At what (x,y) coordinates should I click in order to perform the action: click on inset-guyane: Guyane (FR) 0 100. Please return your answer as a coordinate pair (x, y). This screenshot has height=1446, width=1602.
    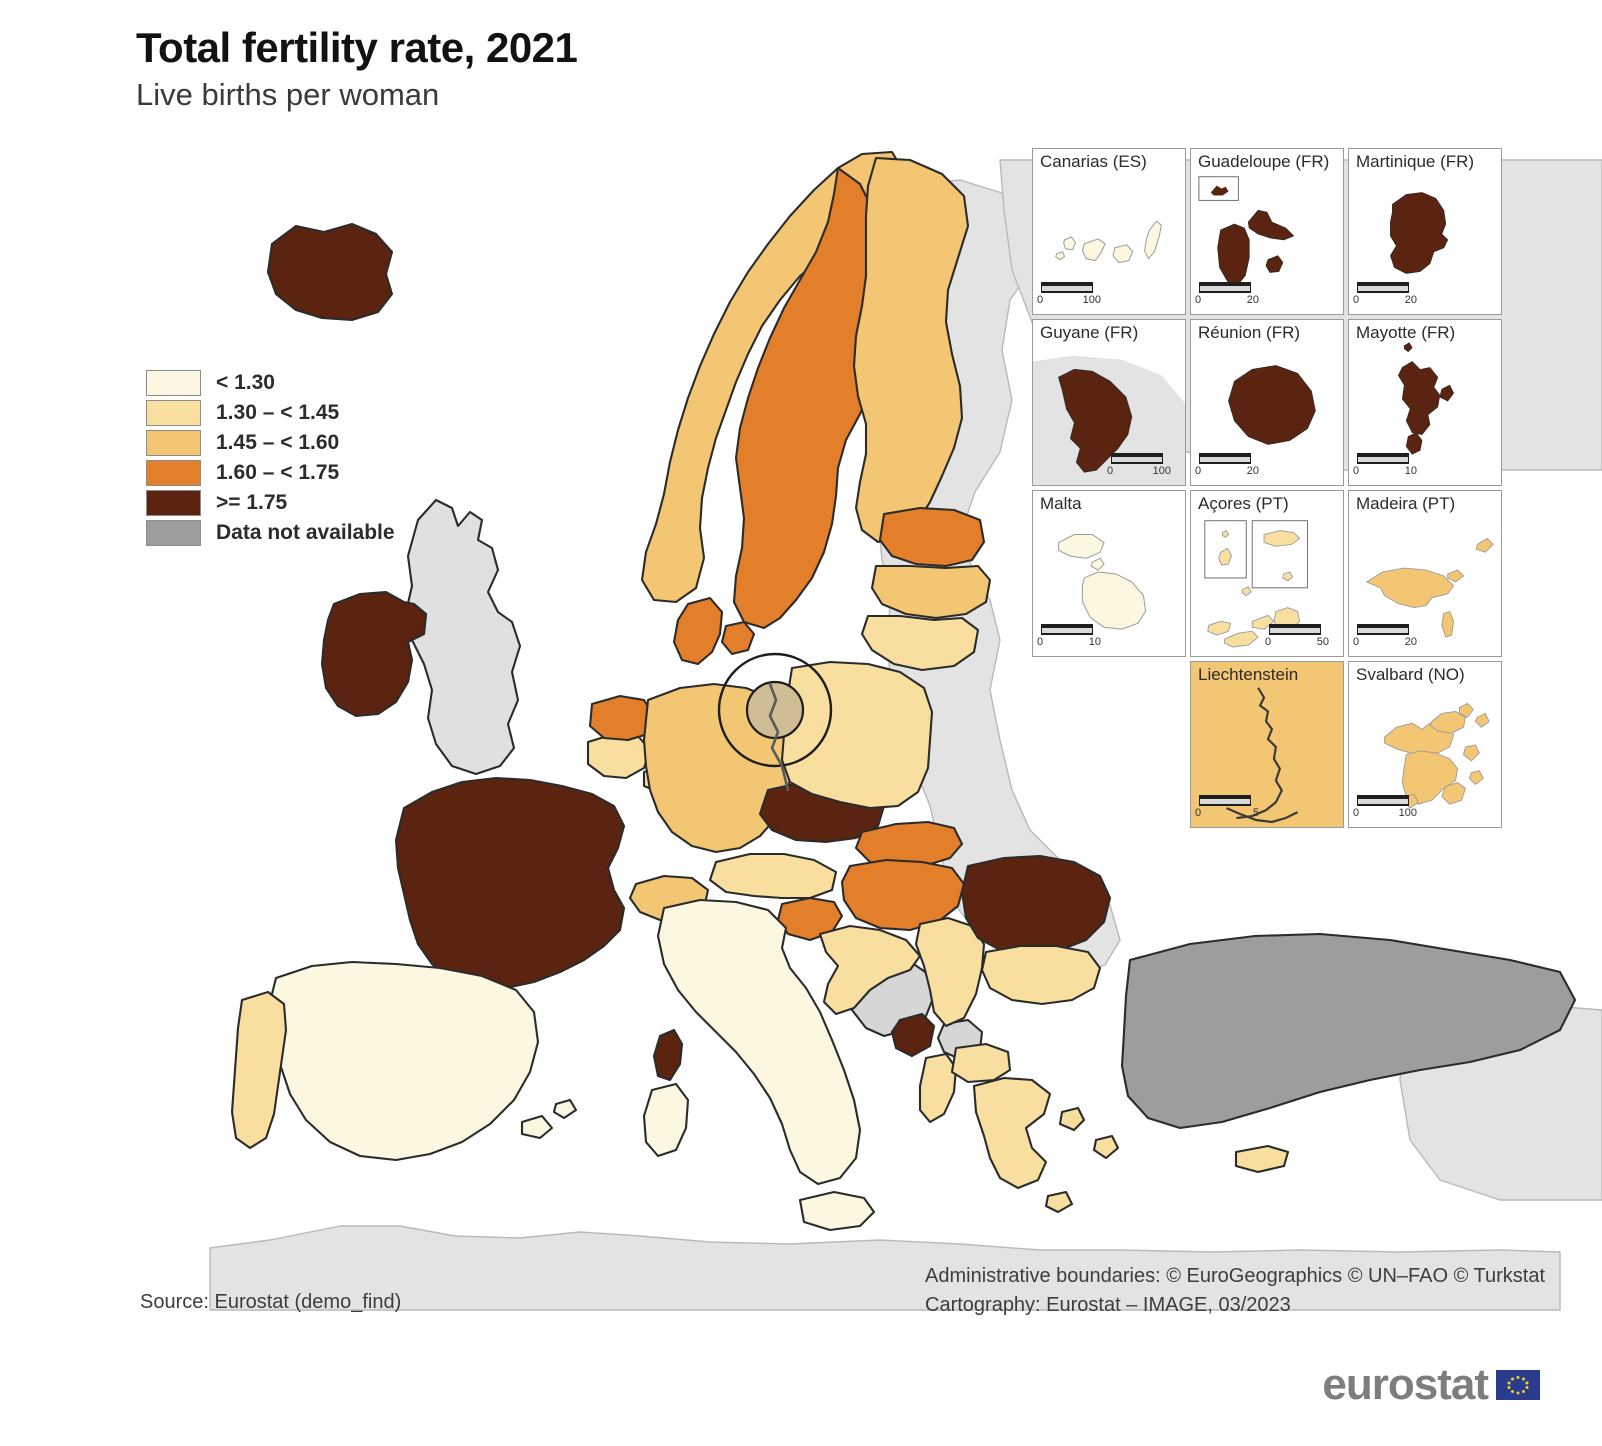
    Looking at the image, I should click on (1109, 402).